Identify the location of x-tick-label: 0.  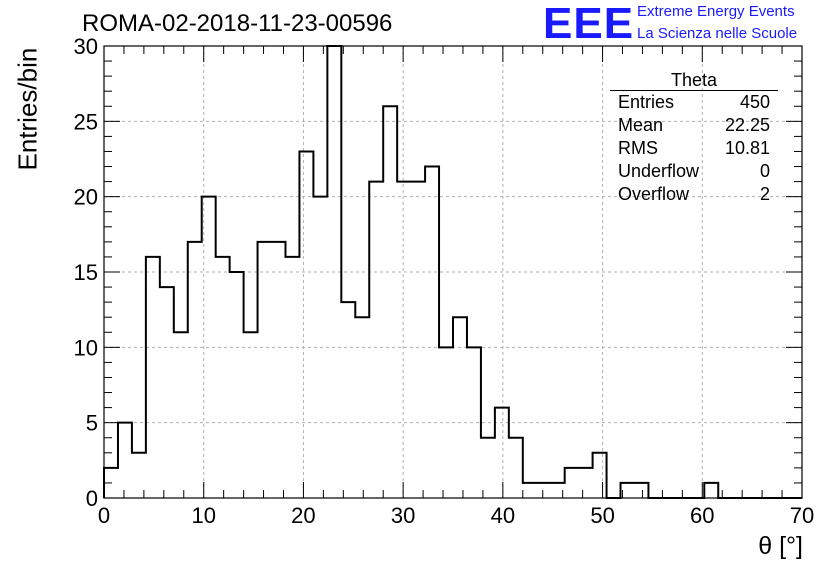
(104, 515).